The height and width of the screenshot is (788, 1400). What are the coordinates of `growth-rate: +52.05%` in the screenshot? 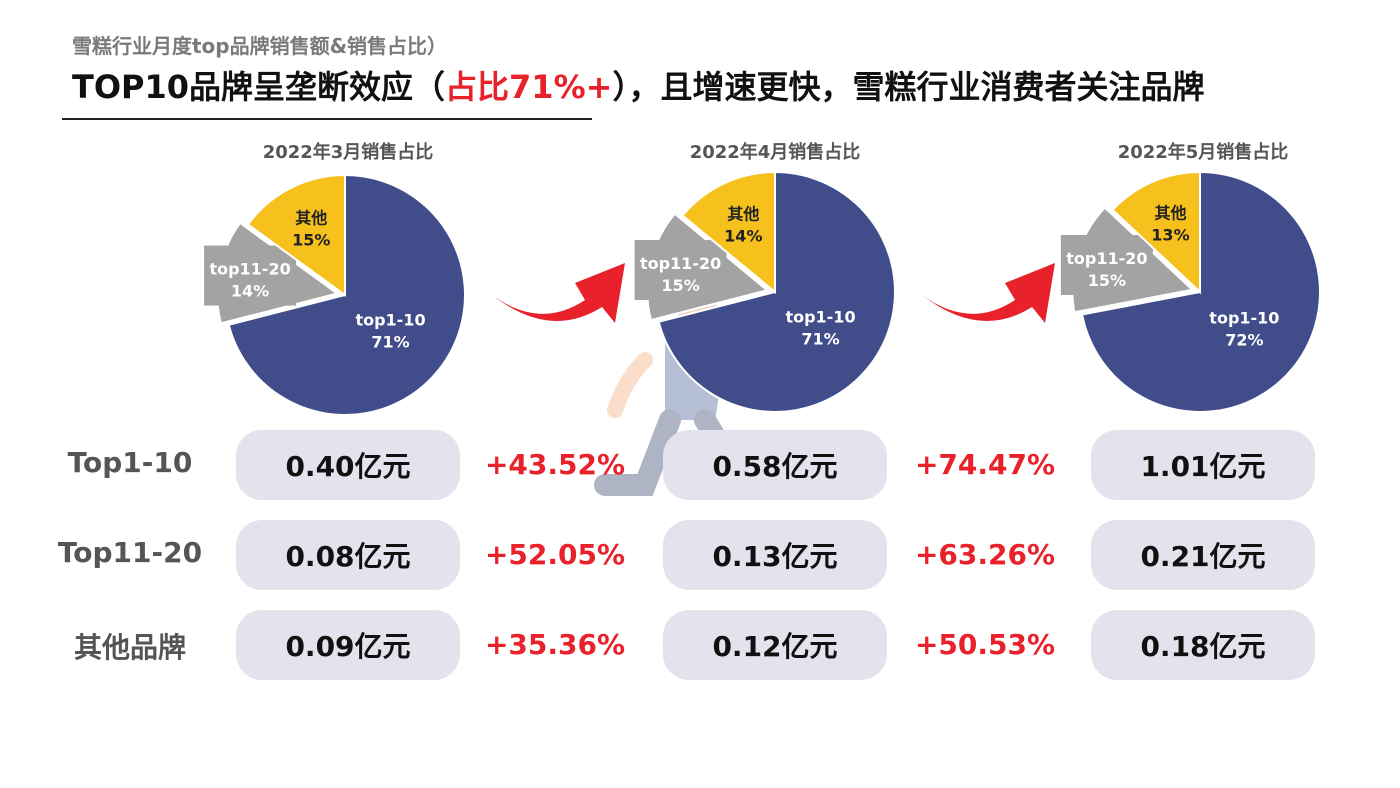 It's located at (555, 554).